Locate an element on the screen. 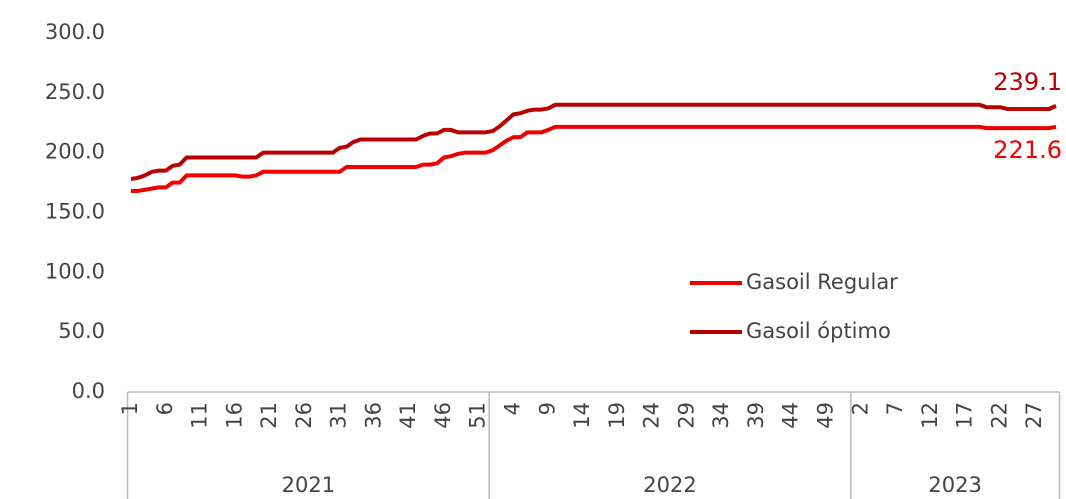 The image size is (1066, 499). group-label: 2023 is located at coordinates (954, 485).